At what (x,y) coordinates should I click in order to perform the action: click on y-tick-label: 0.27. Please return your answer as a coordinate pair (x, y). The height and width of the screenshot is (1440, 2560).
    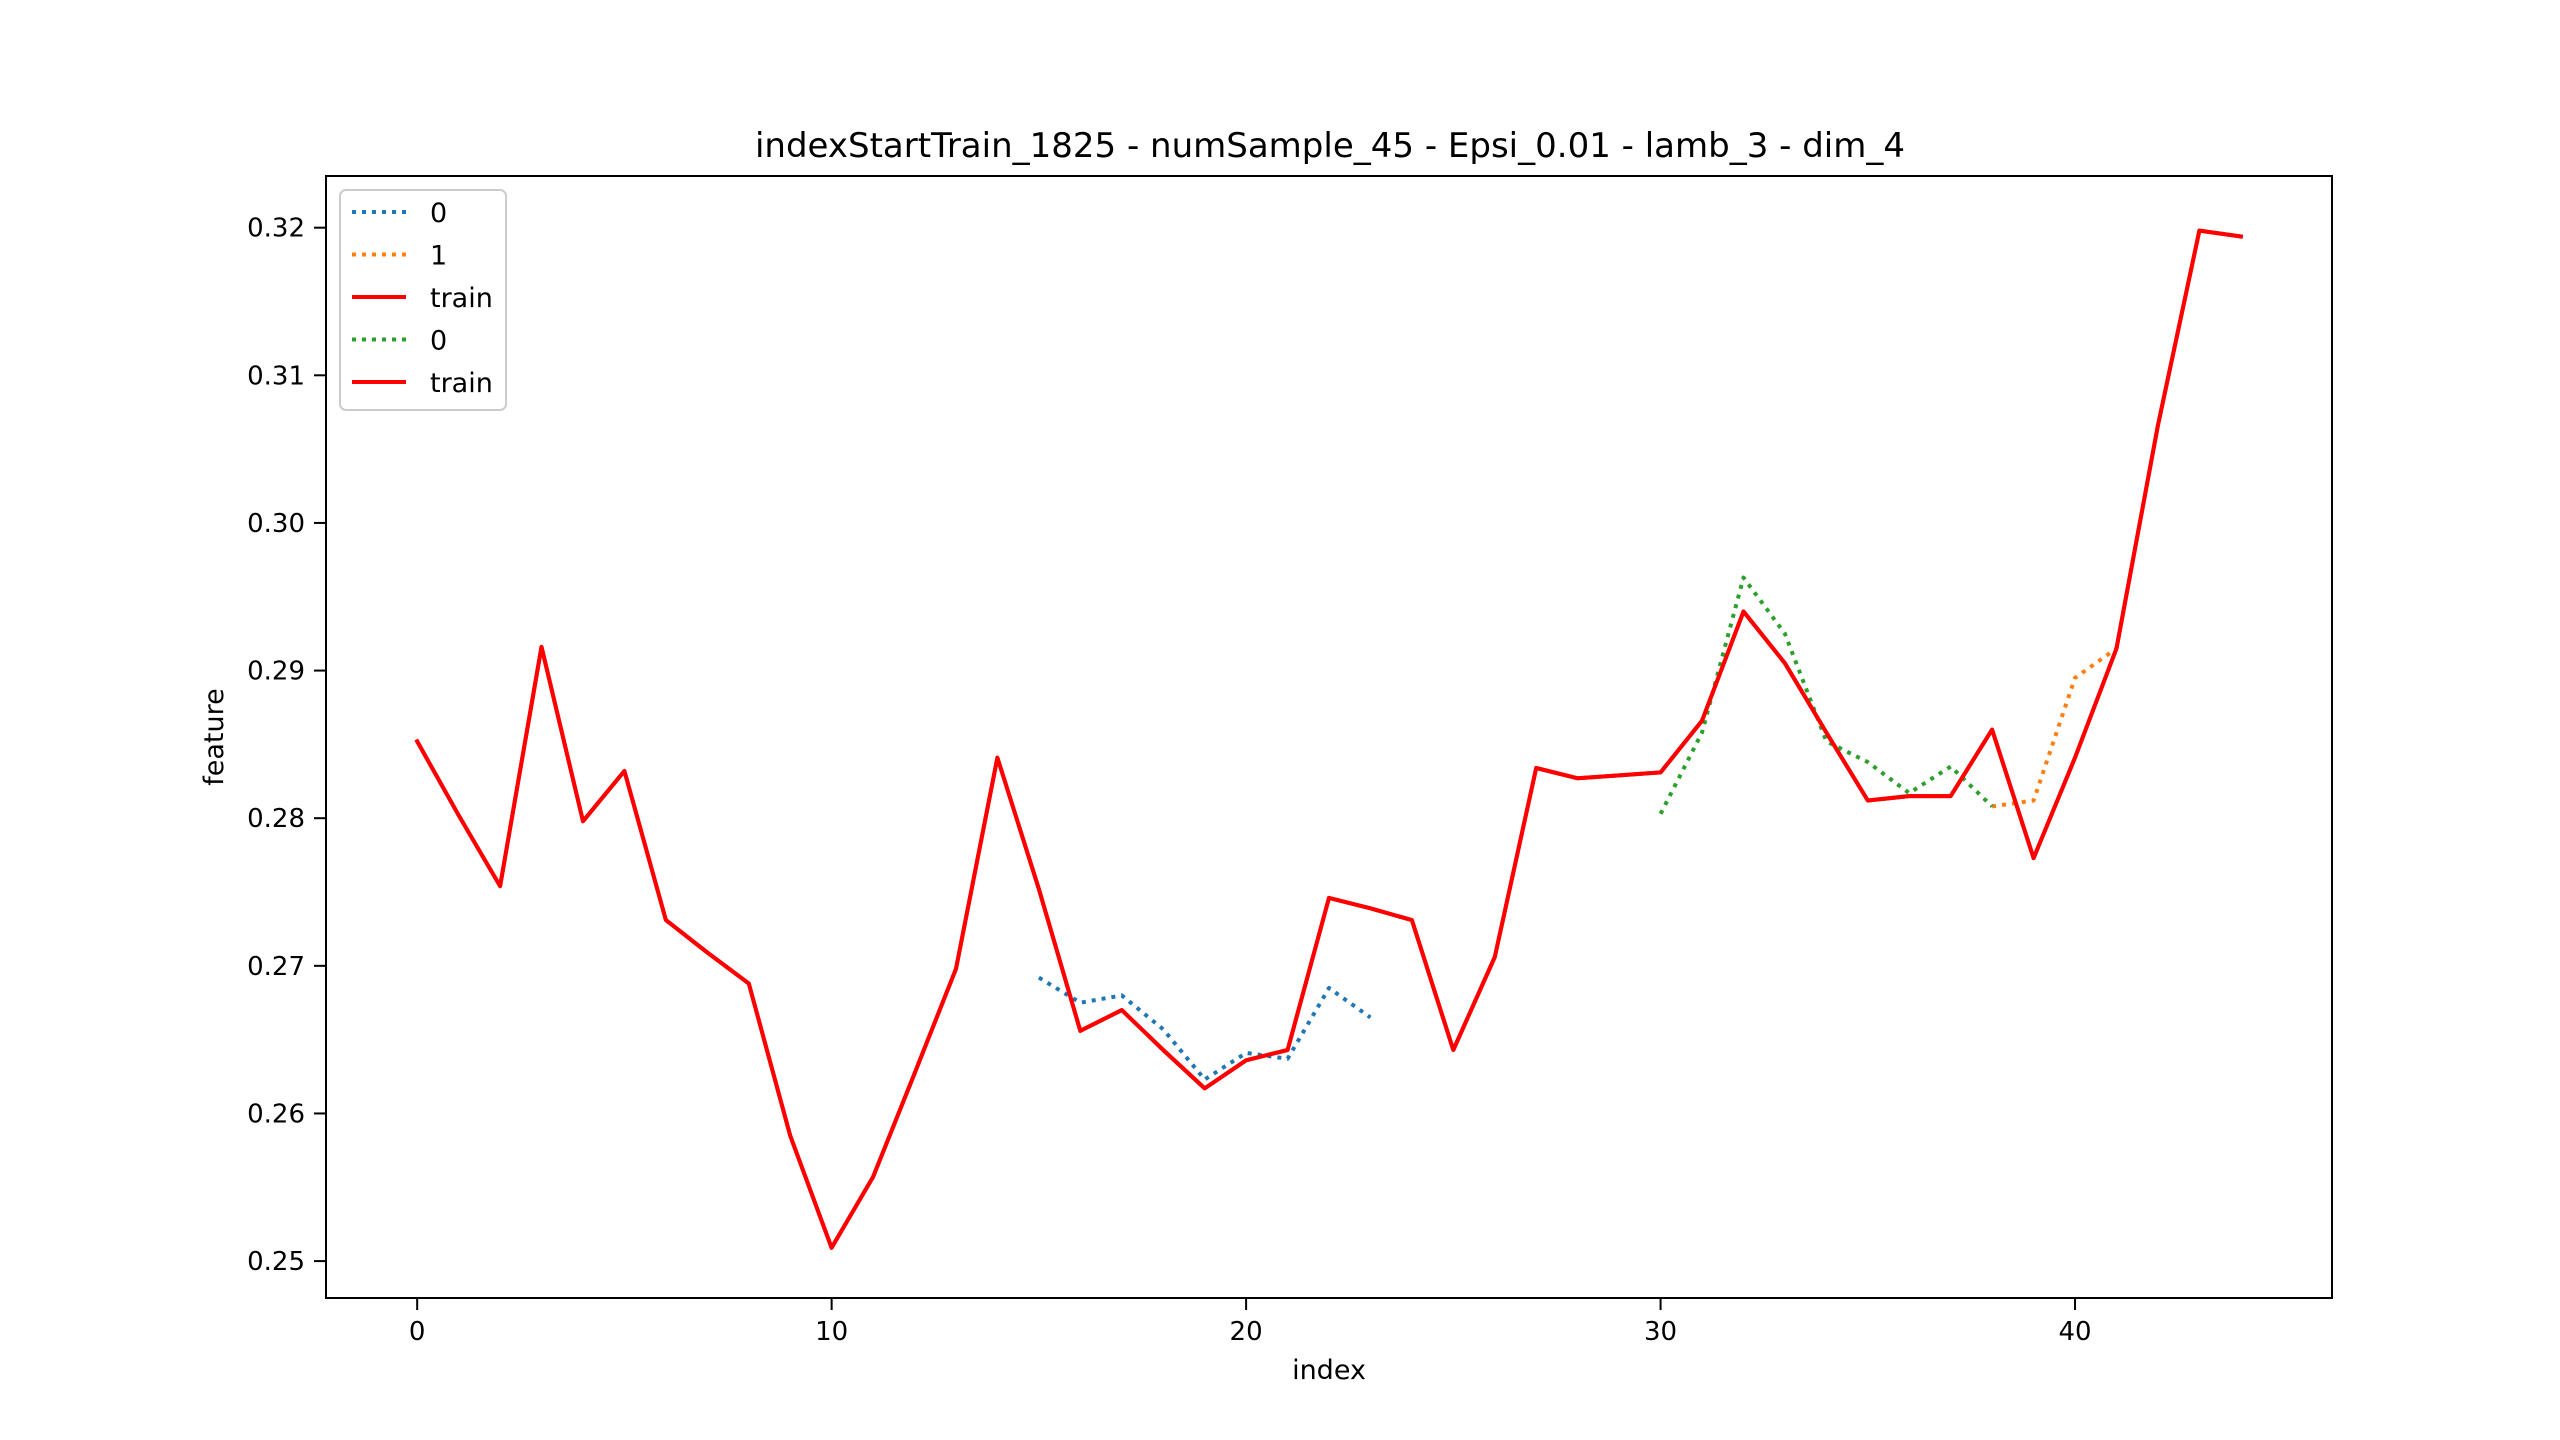
    Looking at the image, I should click on (276, 967).